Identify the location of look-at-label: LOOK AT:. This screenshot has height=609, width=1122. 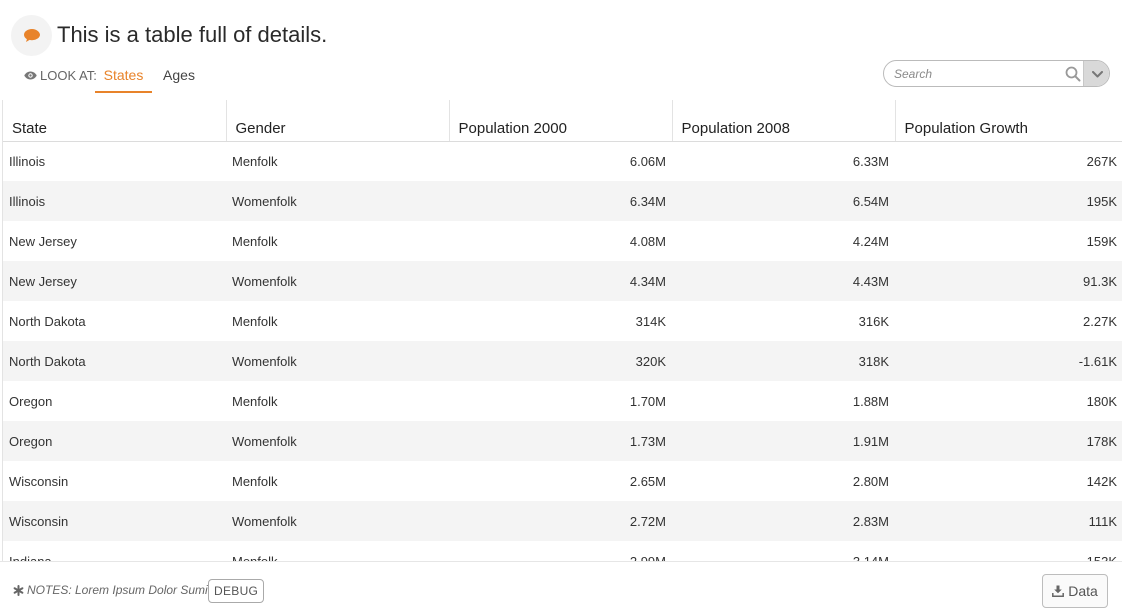
(60, 75).